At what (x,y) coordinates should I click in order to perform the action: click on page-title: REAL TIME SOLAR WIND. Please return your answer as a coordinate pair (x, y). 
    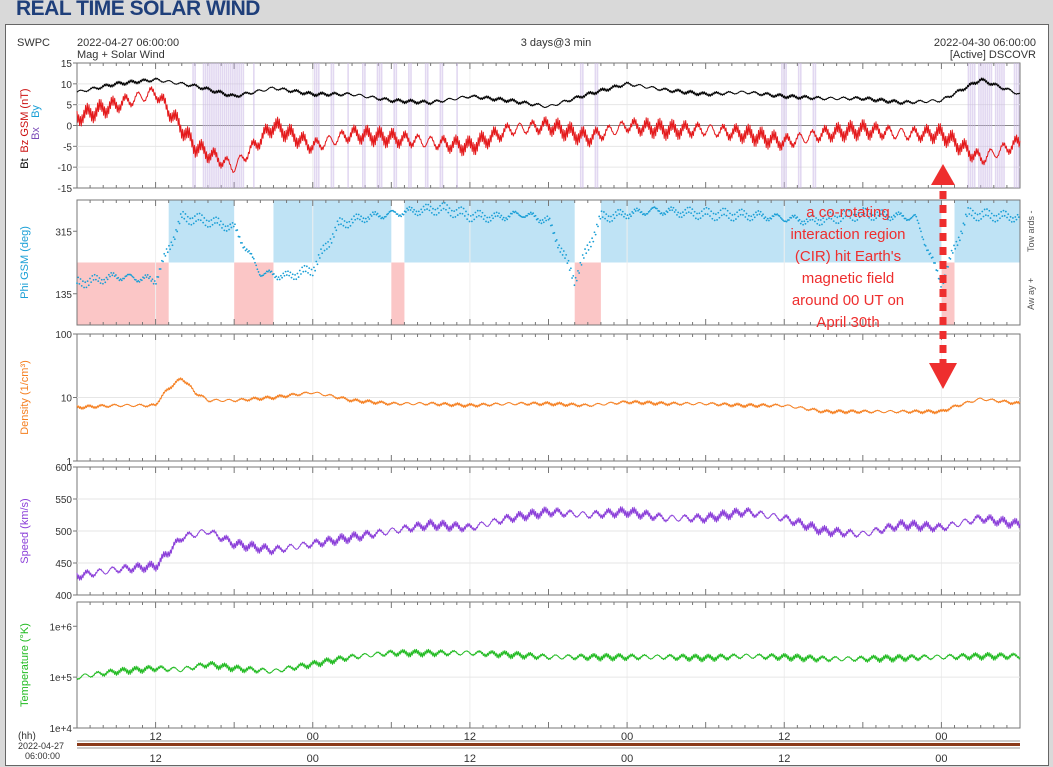
    Looking at the image, I should click on (138, 10).